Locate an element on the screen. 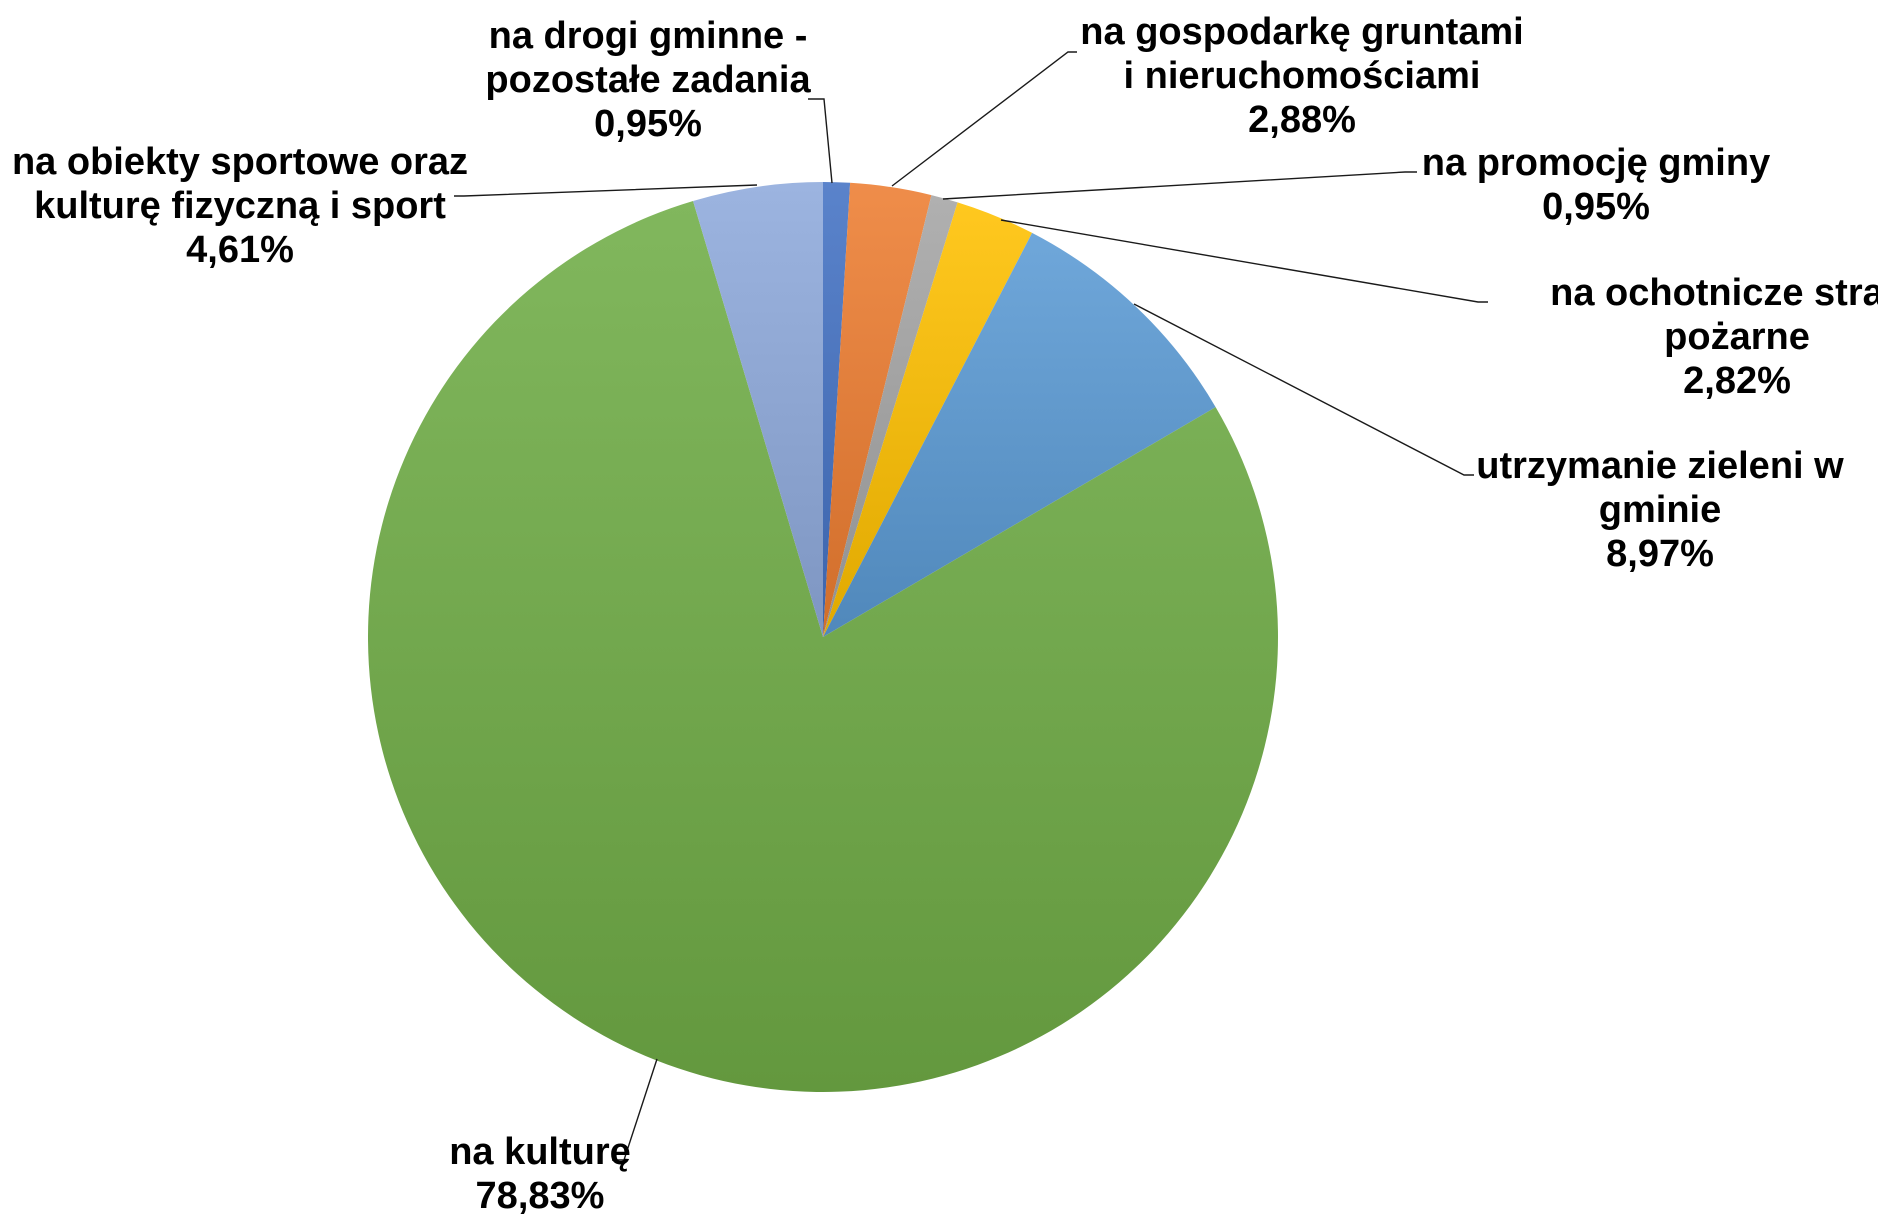  data-label-utrzymanie-zieleni-w-gminie: utrzymanie zieleni w gminie 8,97% is located at coordinates (1660, 510).